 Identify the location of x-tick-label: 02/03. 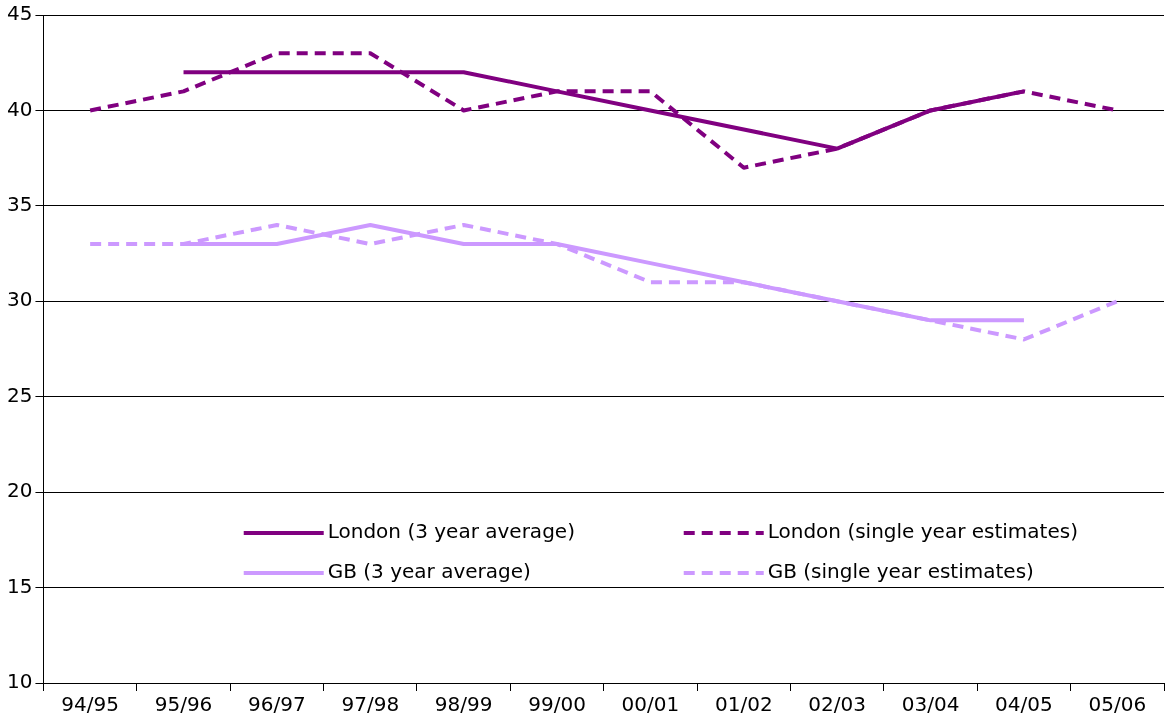
(837, 704).